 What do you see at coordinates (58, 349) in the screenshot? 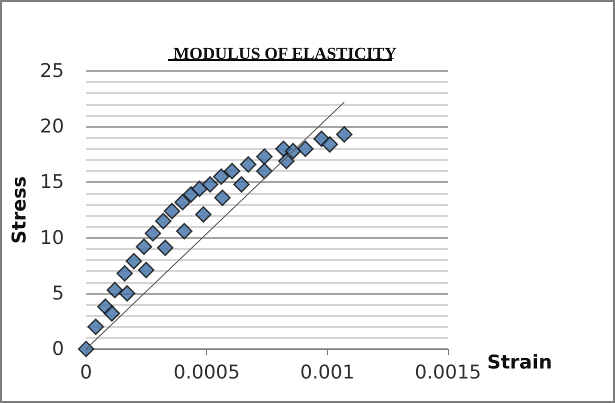
I see `y-tick-label: 0` at bounding box center [58, 349].